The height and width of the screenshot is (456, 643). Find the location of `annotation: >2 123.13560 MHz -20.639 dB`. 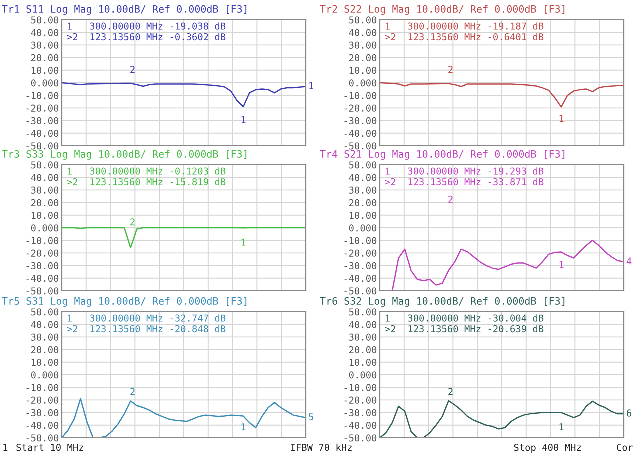

annotation: >2 123.13560 MHz -20.639 dB is located at coordinates (464, 329).